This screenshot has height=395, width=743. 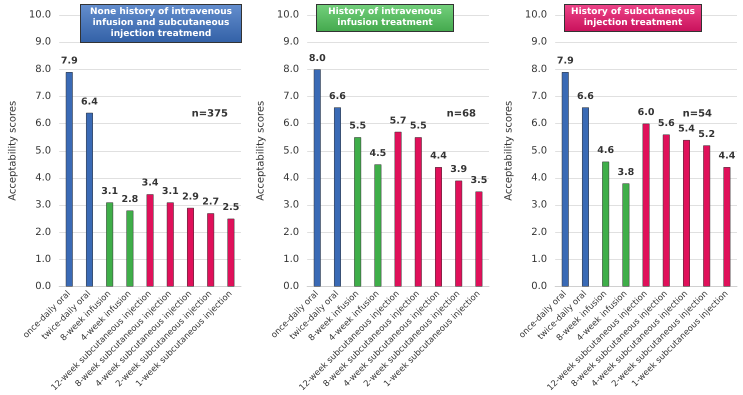 What do you see at coordinates (459, 170) in the screenshot?
I see `data-label: 3.9` at bounding box center [459, 170].